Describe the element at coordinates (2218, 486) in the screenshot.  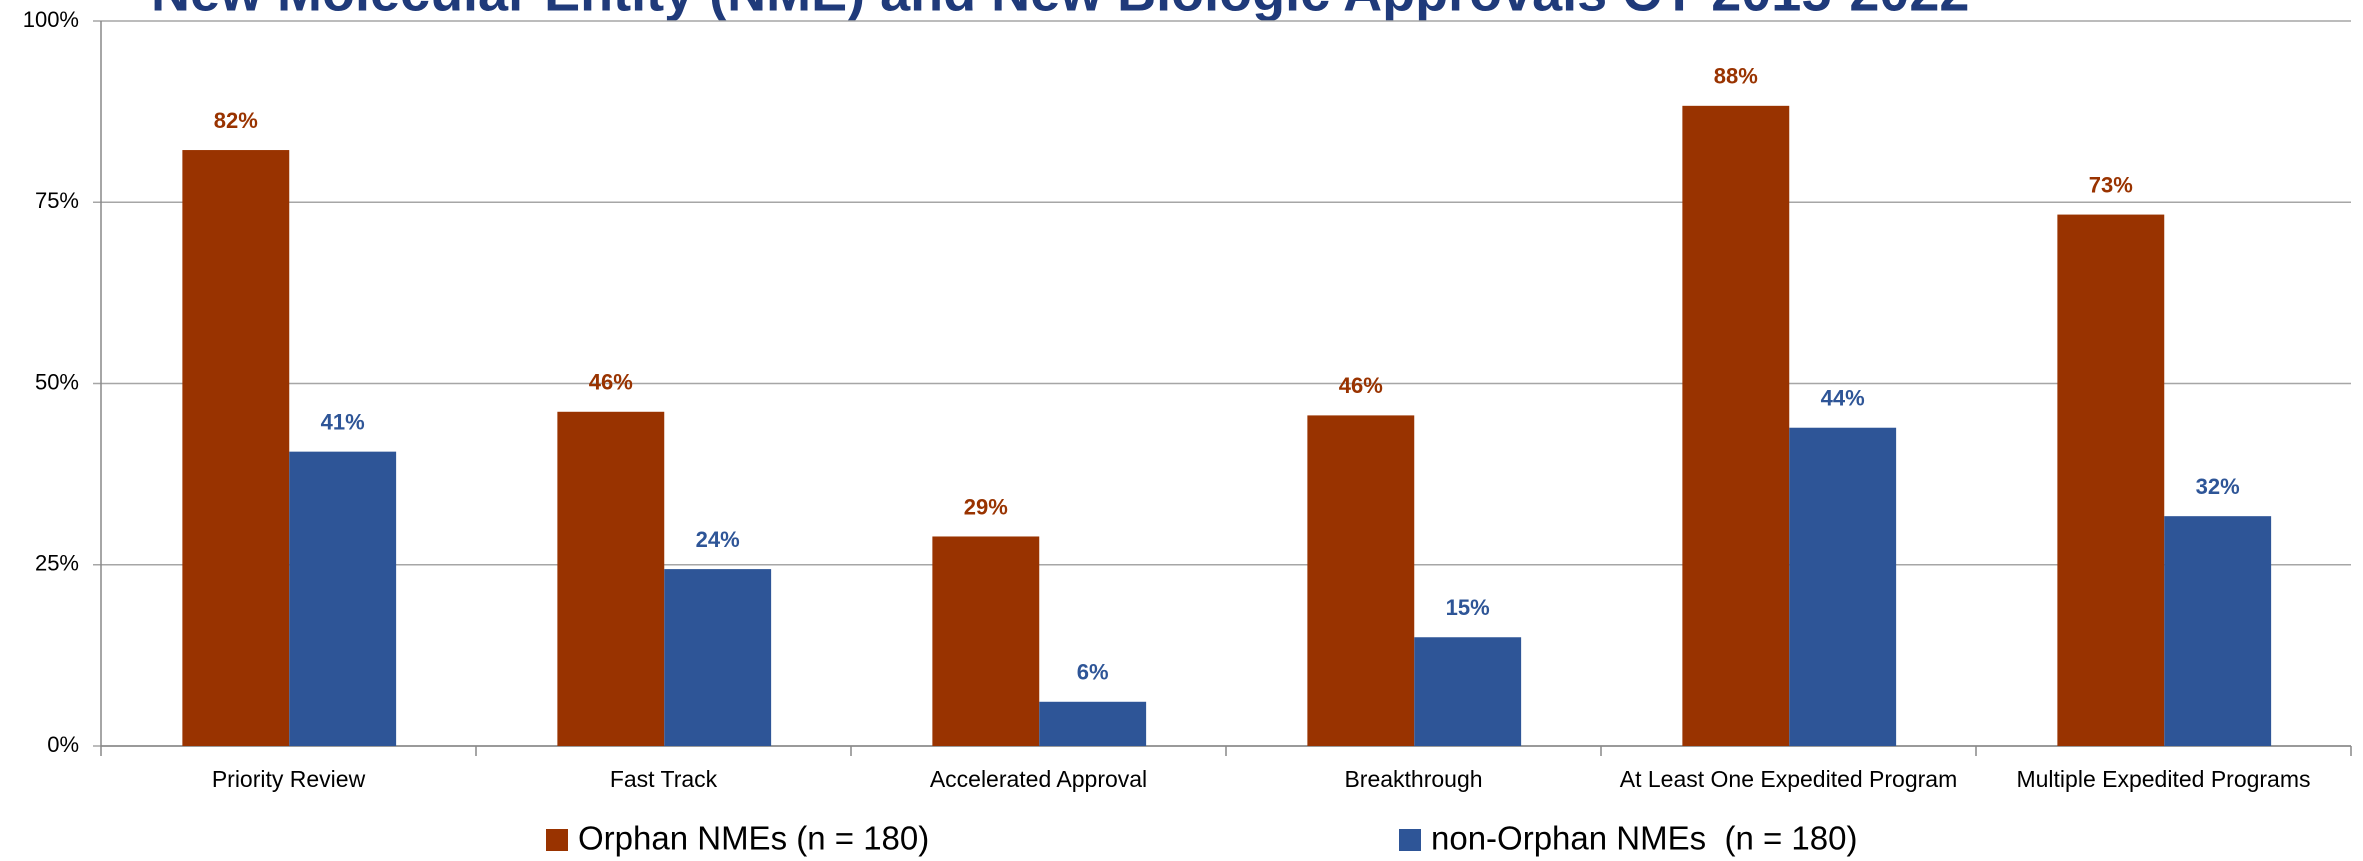
I see `data-label: 32%` at that location.